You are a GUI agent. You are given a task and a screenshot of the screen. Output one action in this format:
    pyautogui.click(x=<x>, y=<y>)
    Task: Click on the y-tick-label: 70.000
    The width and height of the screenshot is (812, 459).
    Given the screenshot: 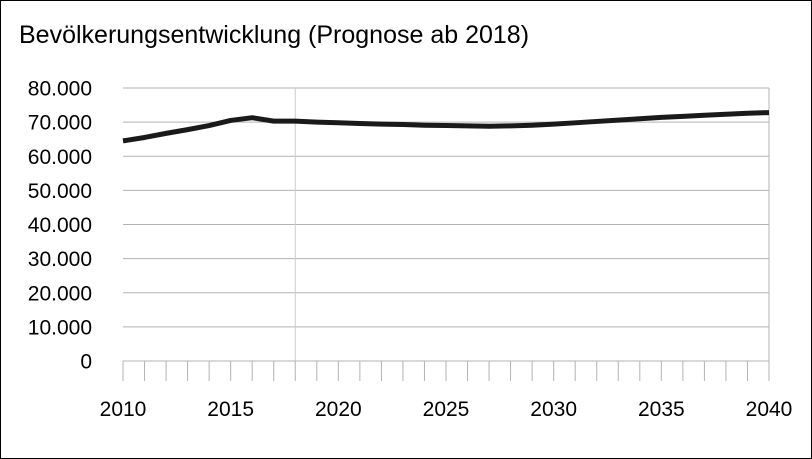 What is the action you would take?
    pyautogui.click(x=60, y=123)
    